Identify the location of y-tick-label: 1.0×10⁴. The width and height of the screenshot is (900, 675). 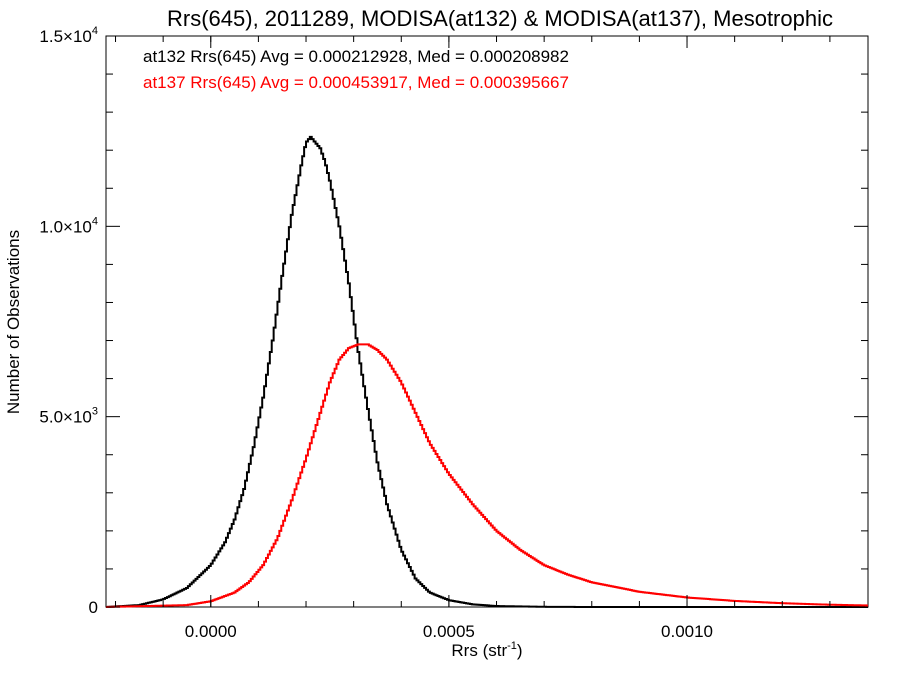
(68, 225).